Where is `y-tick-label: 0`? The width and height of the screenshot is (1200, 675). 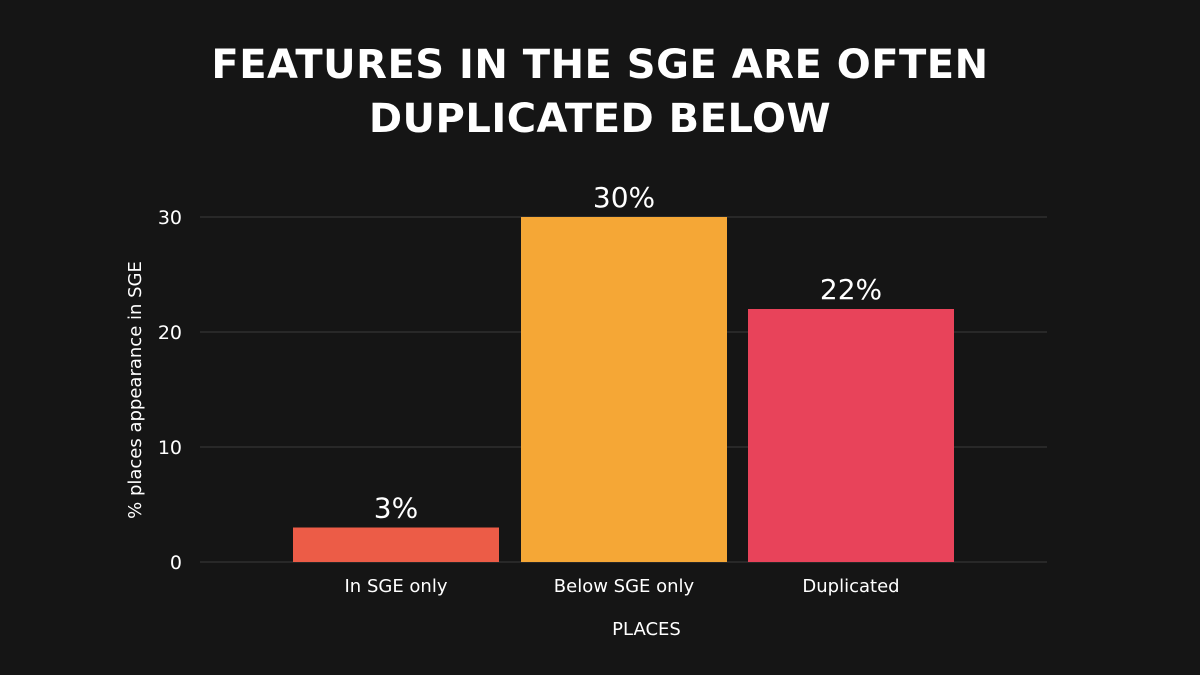
y-tick-label: 0 is located at coordinates (176, 563).